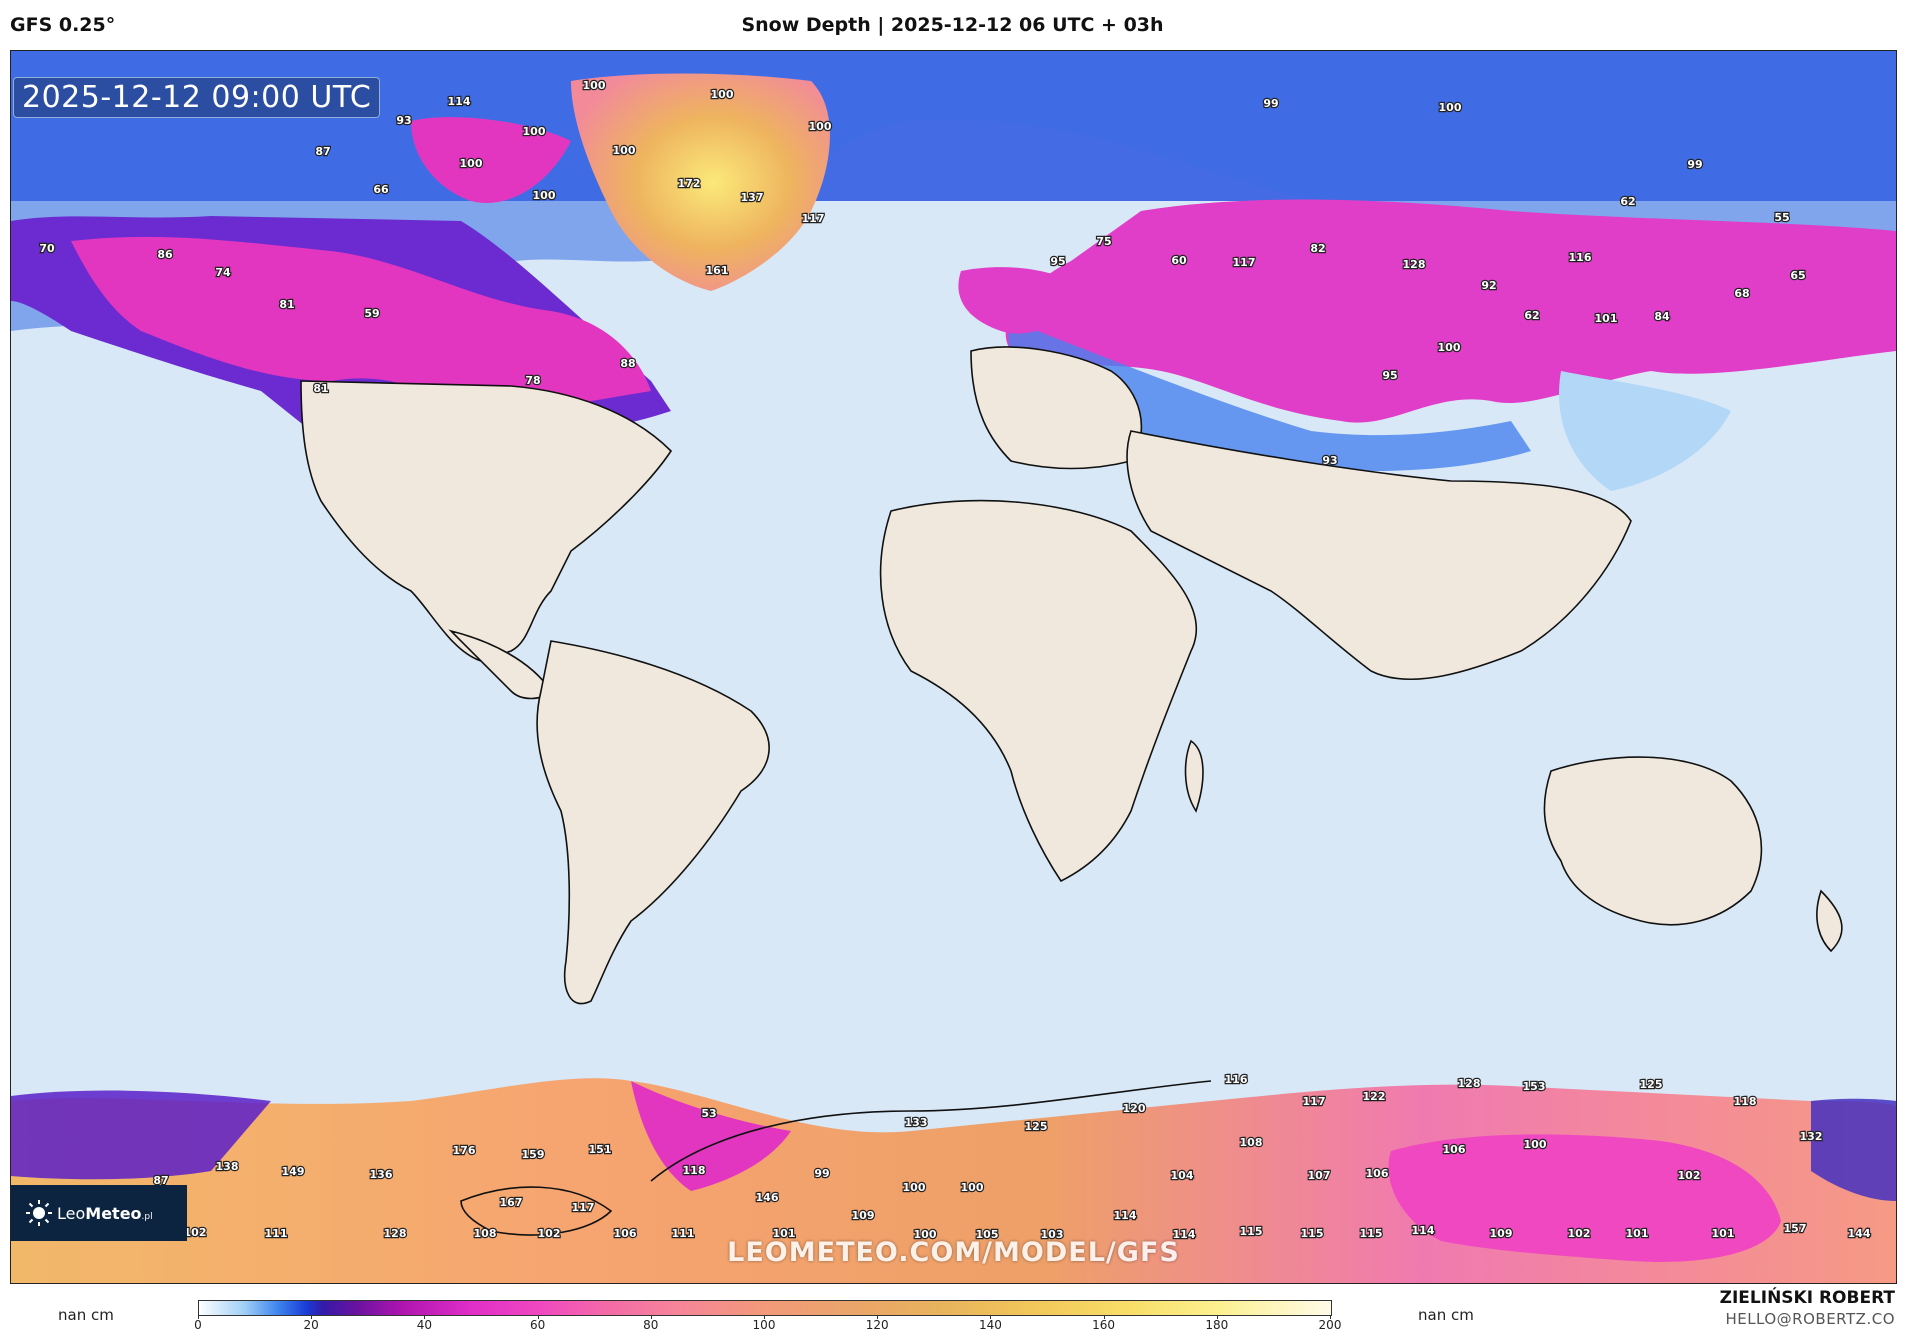 The height and width of the screenshot is (1338, 1905). What do you see at coordinates (39, 1213) in the screenshot?
I see `sun-icon` at bounding box center [39, 1213].